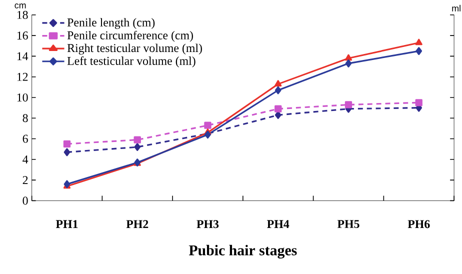  Describe the element at coordinates (25, 200) in the screenshot. I see `y-tick-label: 0` at that location.